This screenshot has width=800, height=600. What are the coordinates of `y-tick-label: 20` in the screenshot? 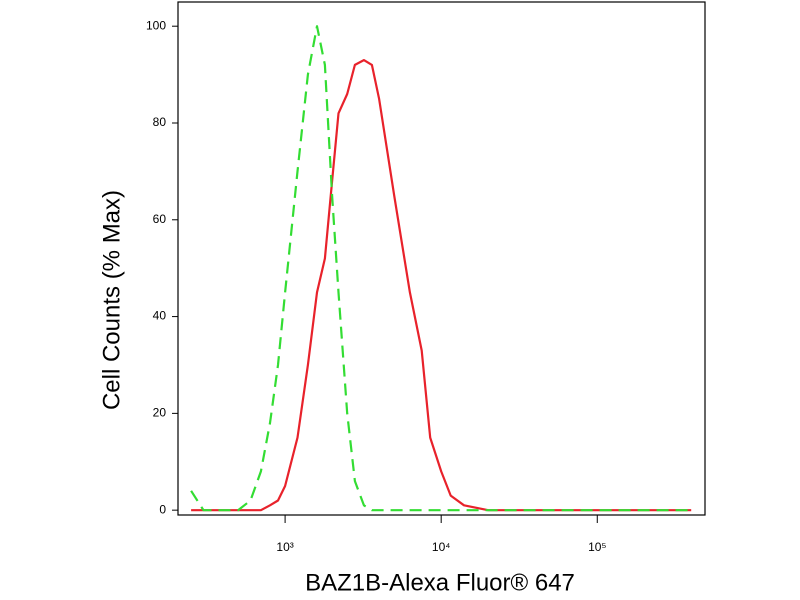 It's located at (160, 413).